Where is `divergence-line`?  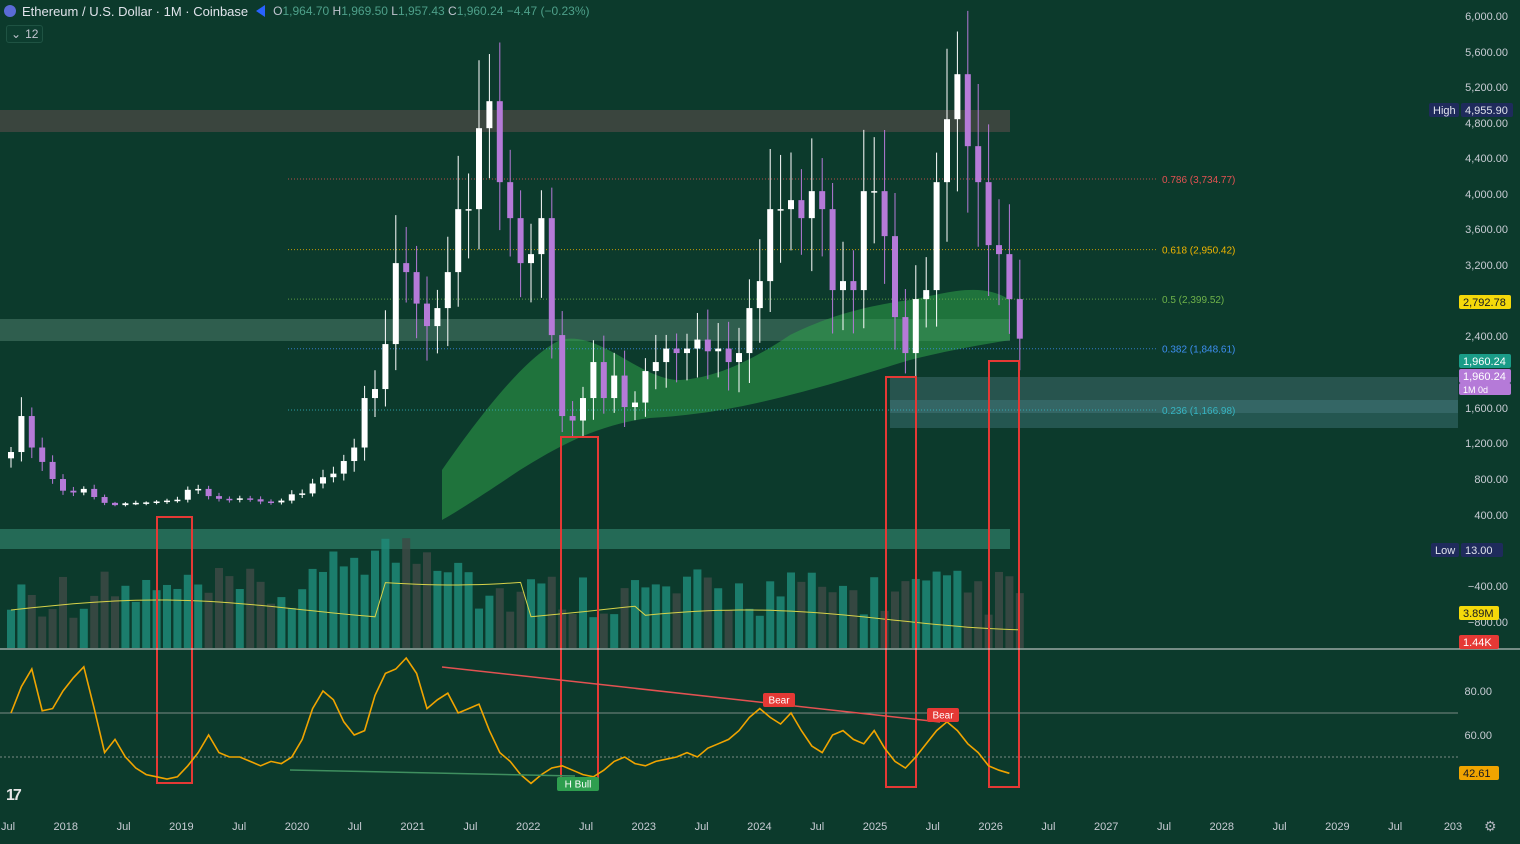
divergence-line is located at coordinates (691, 694).